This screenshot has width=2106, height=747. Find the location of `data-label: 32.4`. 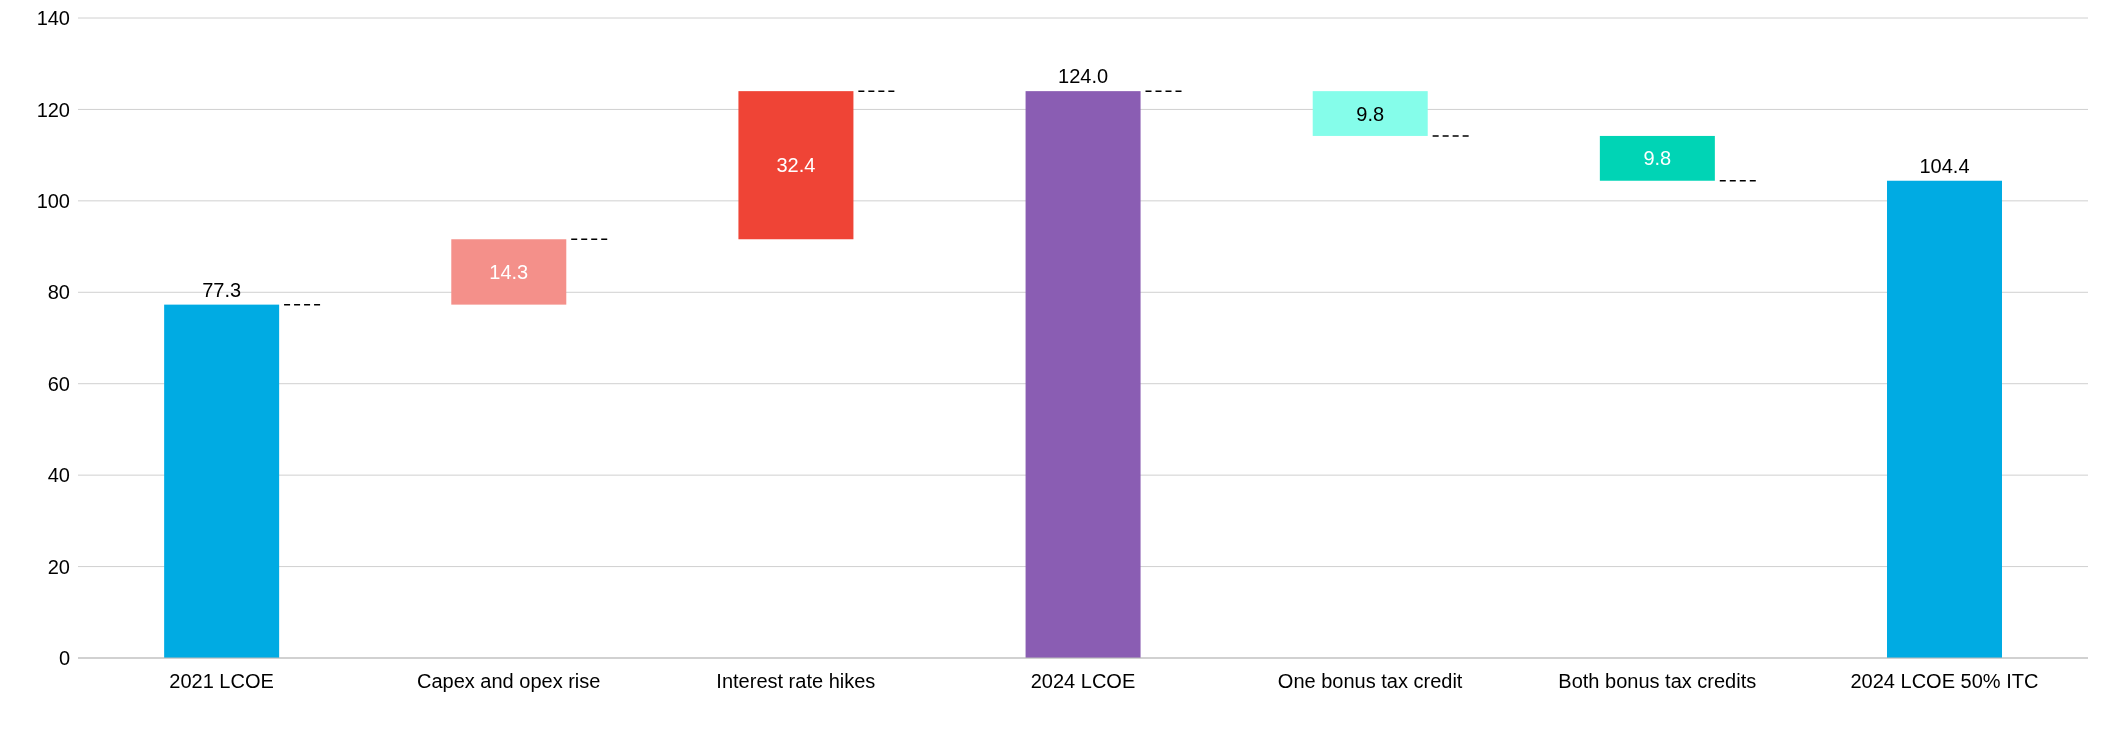

data-label: 32.4 is located at coordinates (796, 165).